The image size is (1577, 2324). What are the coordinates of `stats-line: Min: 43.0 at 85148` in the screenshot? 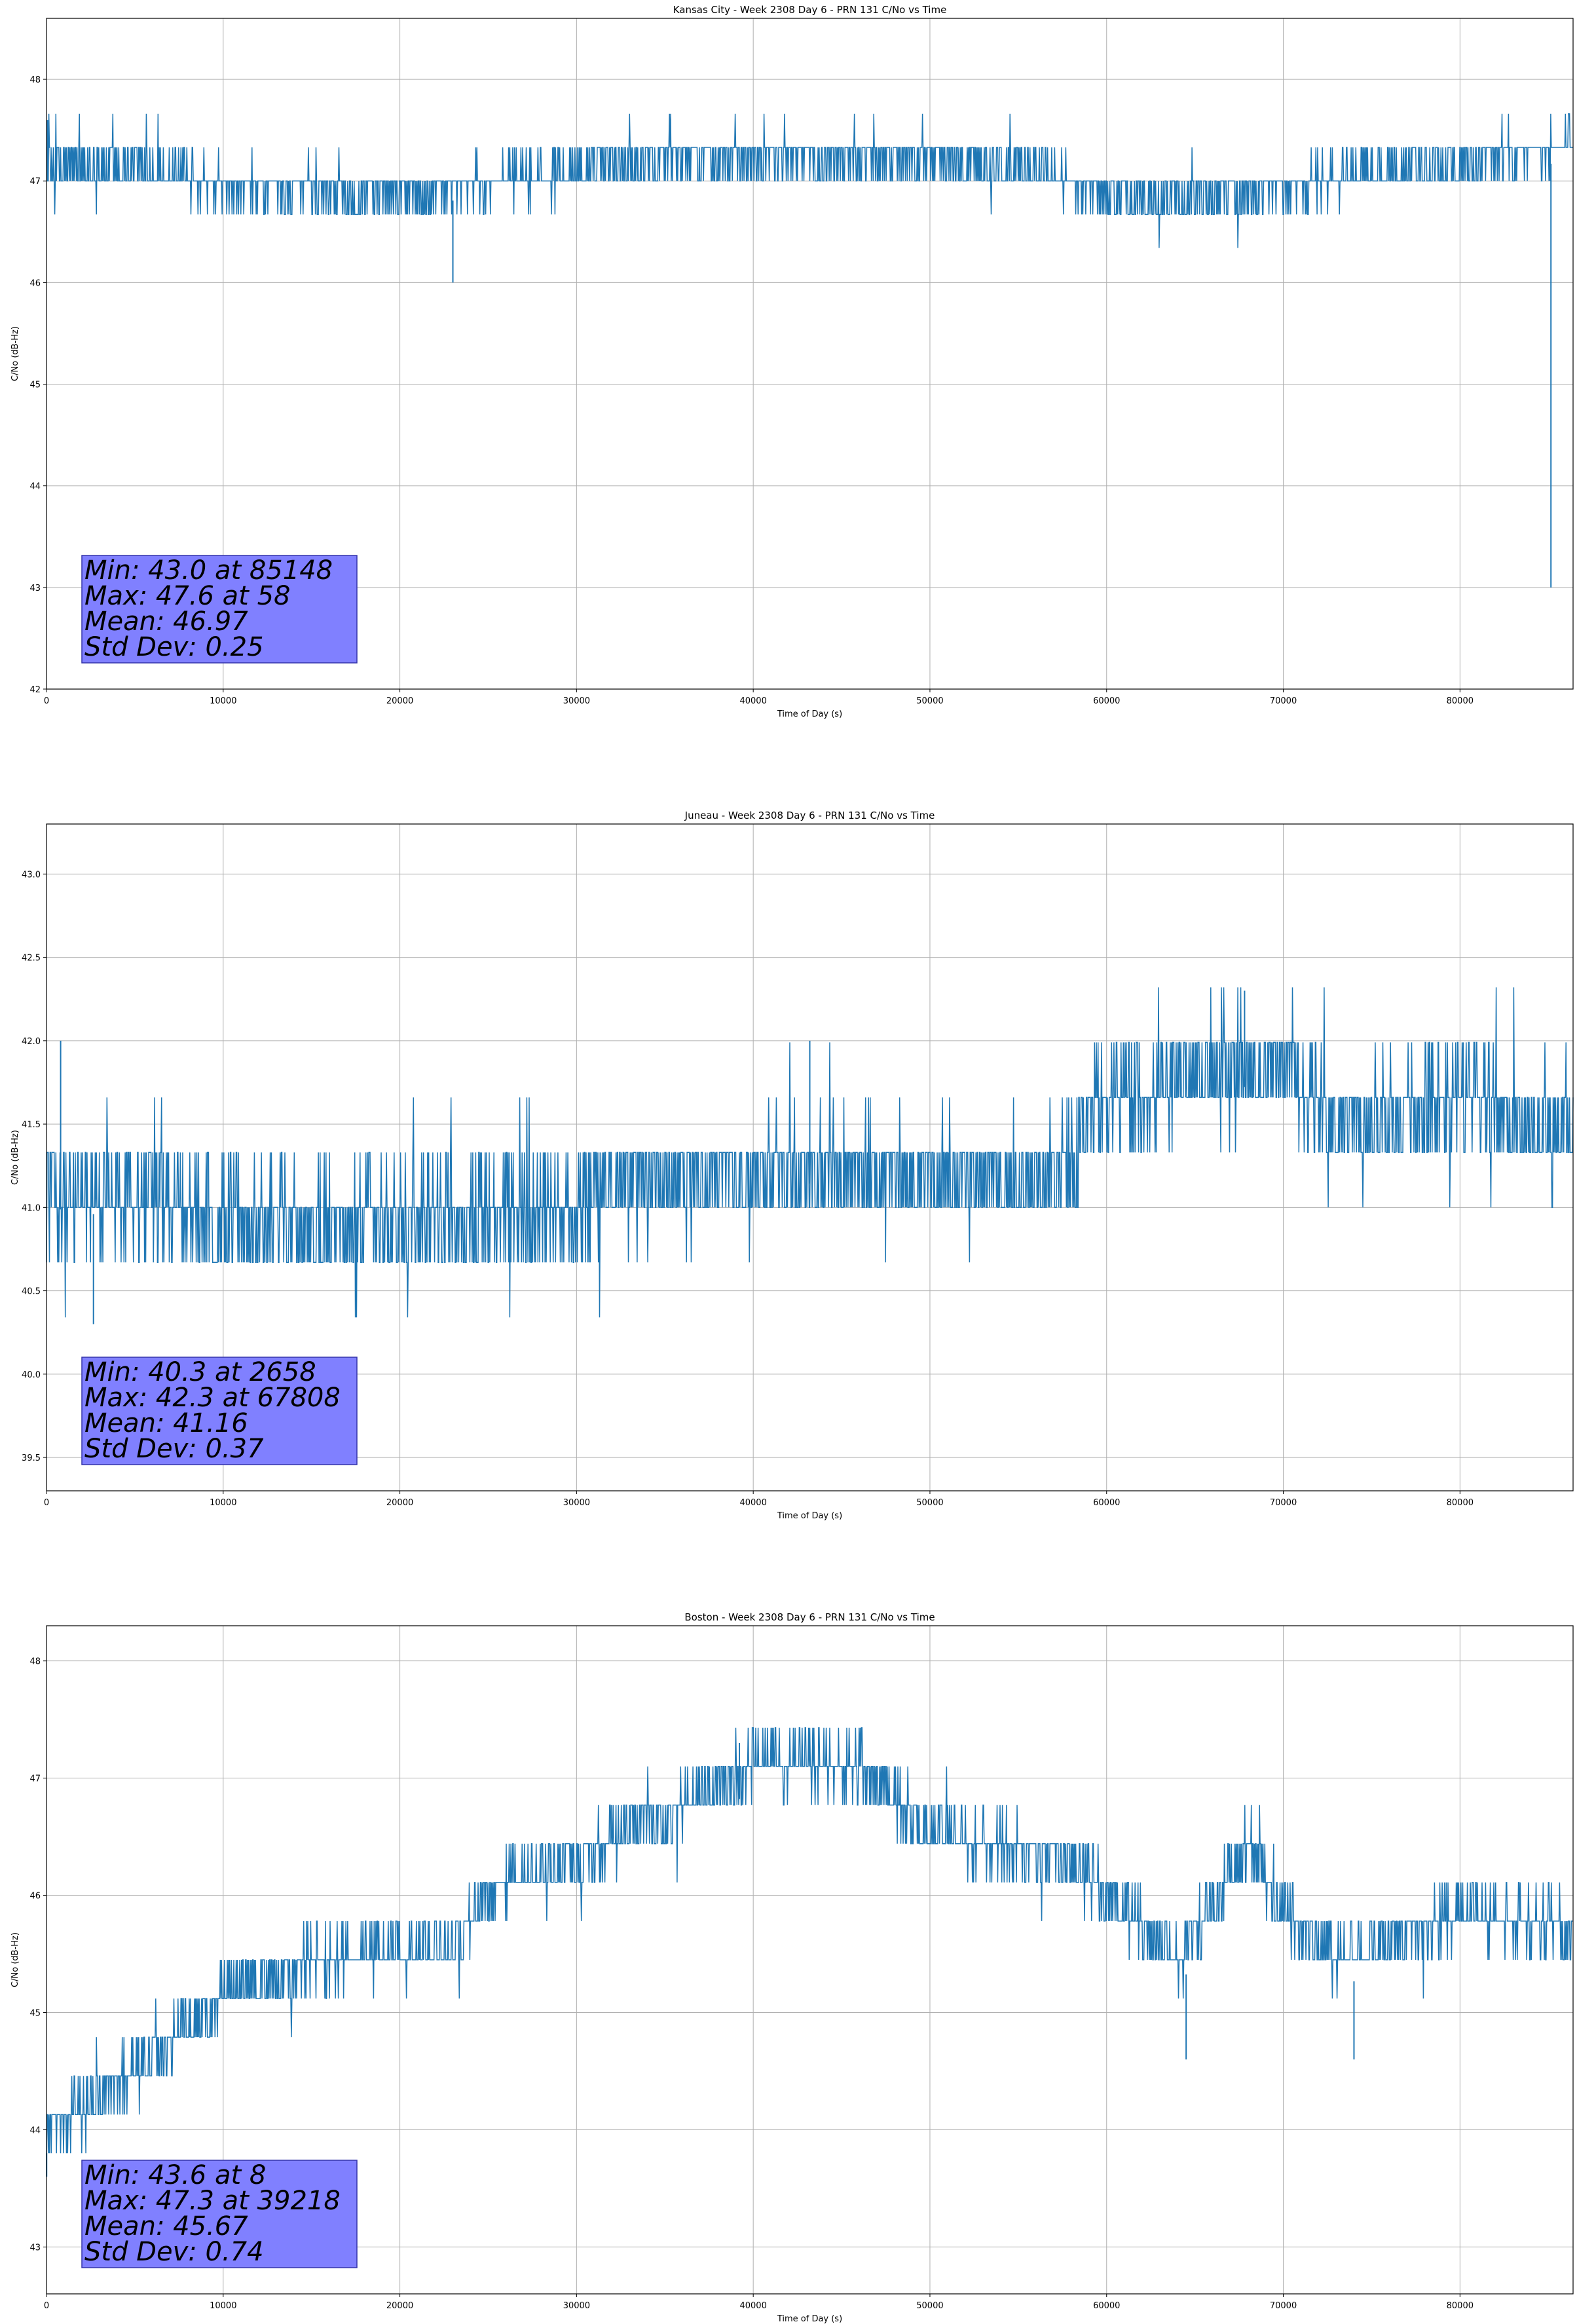 It's located at (208, 570).